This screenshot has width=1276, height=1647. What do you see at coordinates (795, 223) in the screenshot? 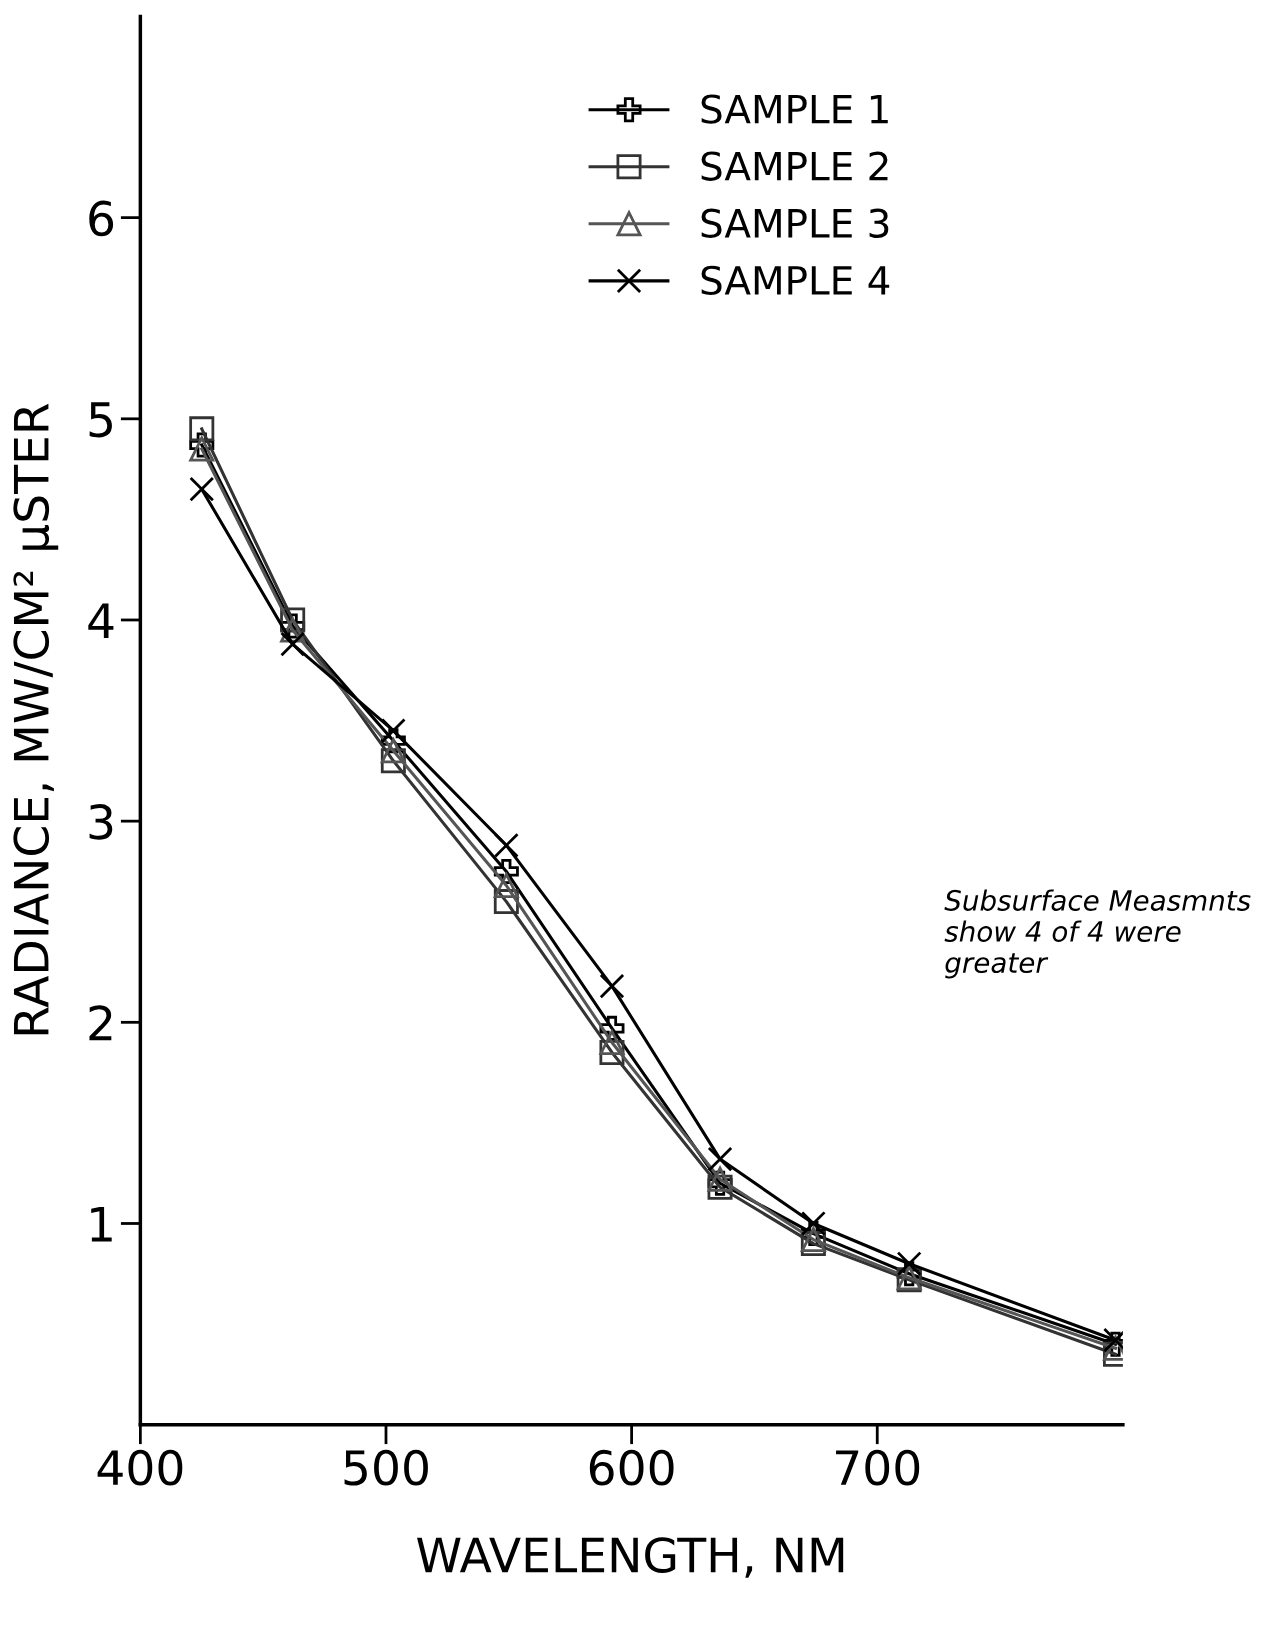
I see `legend-label: SAMPLE 3` at bounding box center [795, 223].